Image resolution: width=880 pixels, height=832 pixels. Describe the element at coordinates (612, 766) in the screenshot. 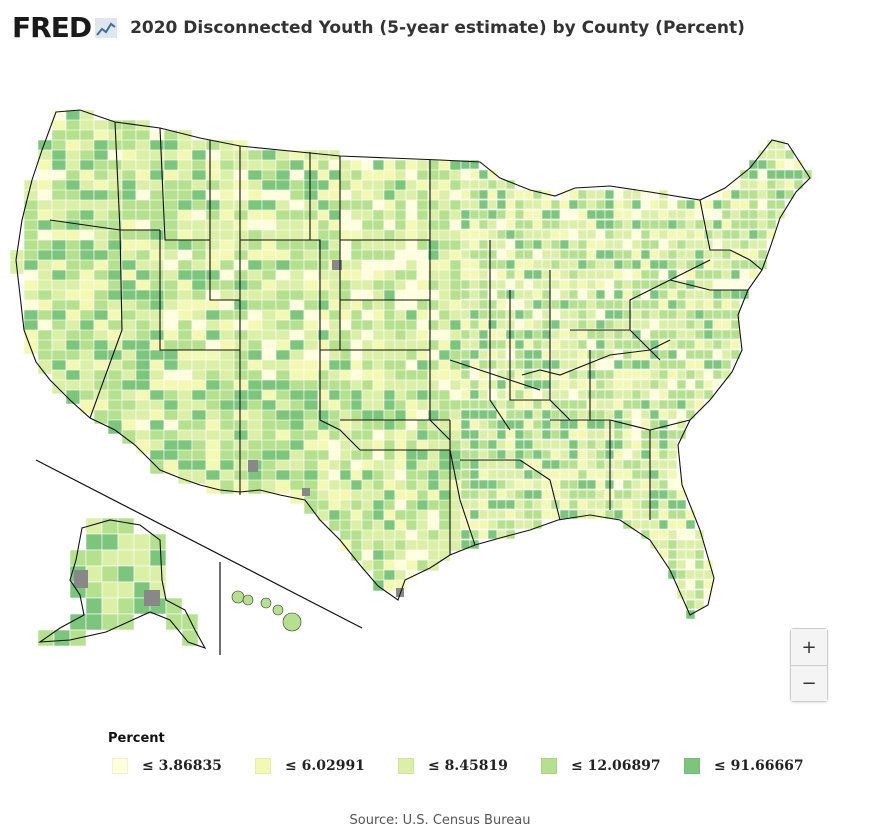

I see `legend-item: ≤ 12.06897` at that location.